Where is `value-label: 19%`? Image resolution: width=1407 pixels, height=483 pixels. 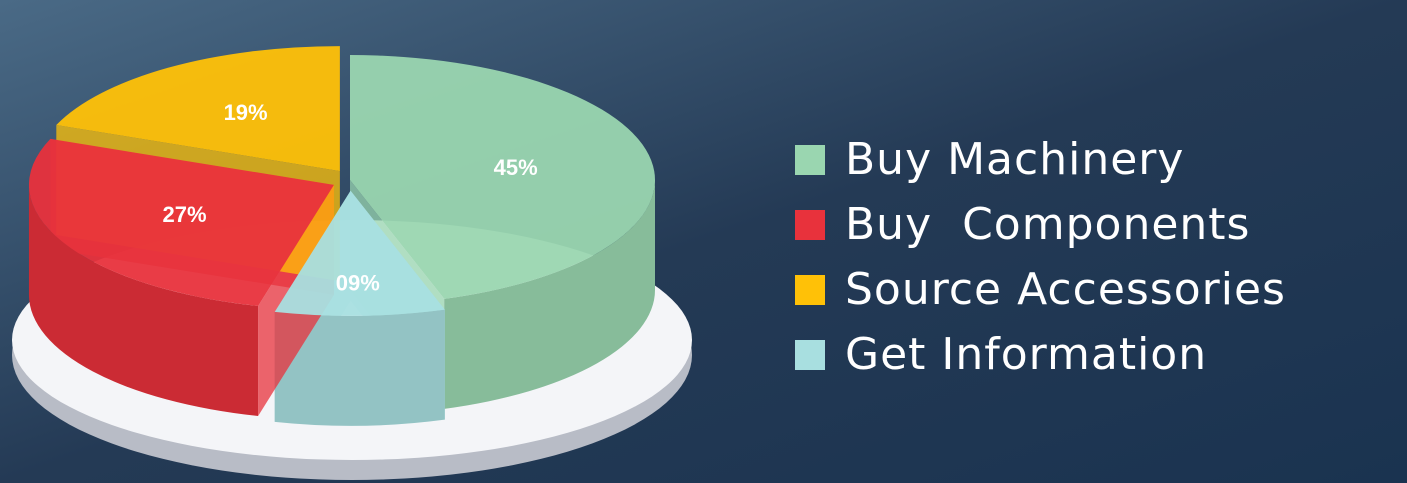 value-label: 19% is located at coordinates (246, 112).